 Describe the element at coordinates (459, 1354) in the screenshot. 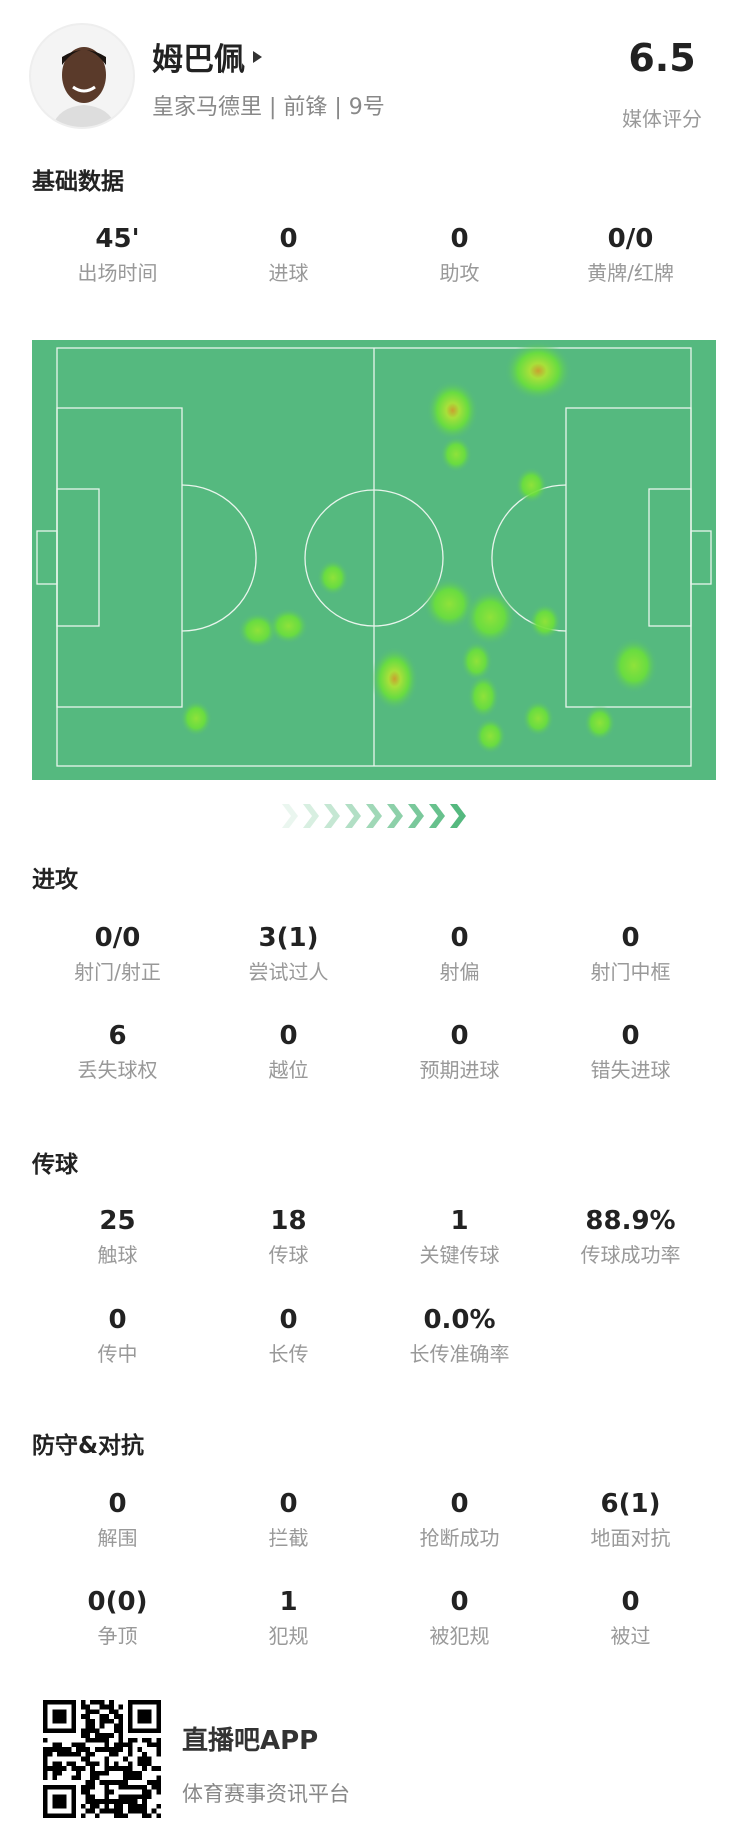

I see `stat-label: 长传准确率` at that location.